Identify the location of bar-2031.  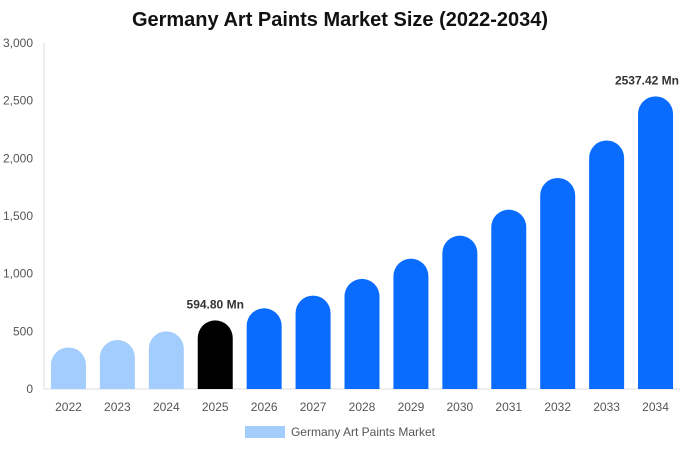
(509, 299).